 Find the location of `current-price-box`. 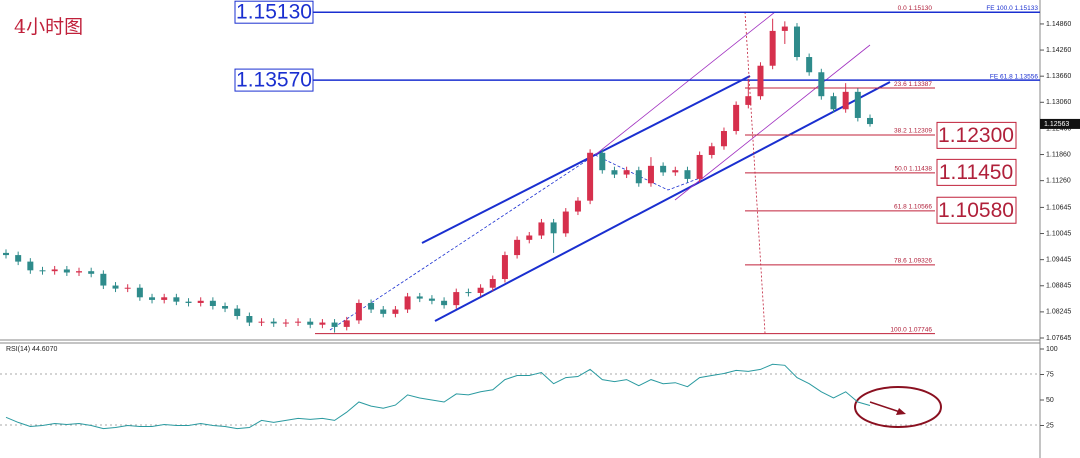

current-price-box is located at coordinates (1060, 123).